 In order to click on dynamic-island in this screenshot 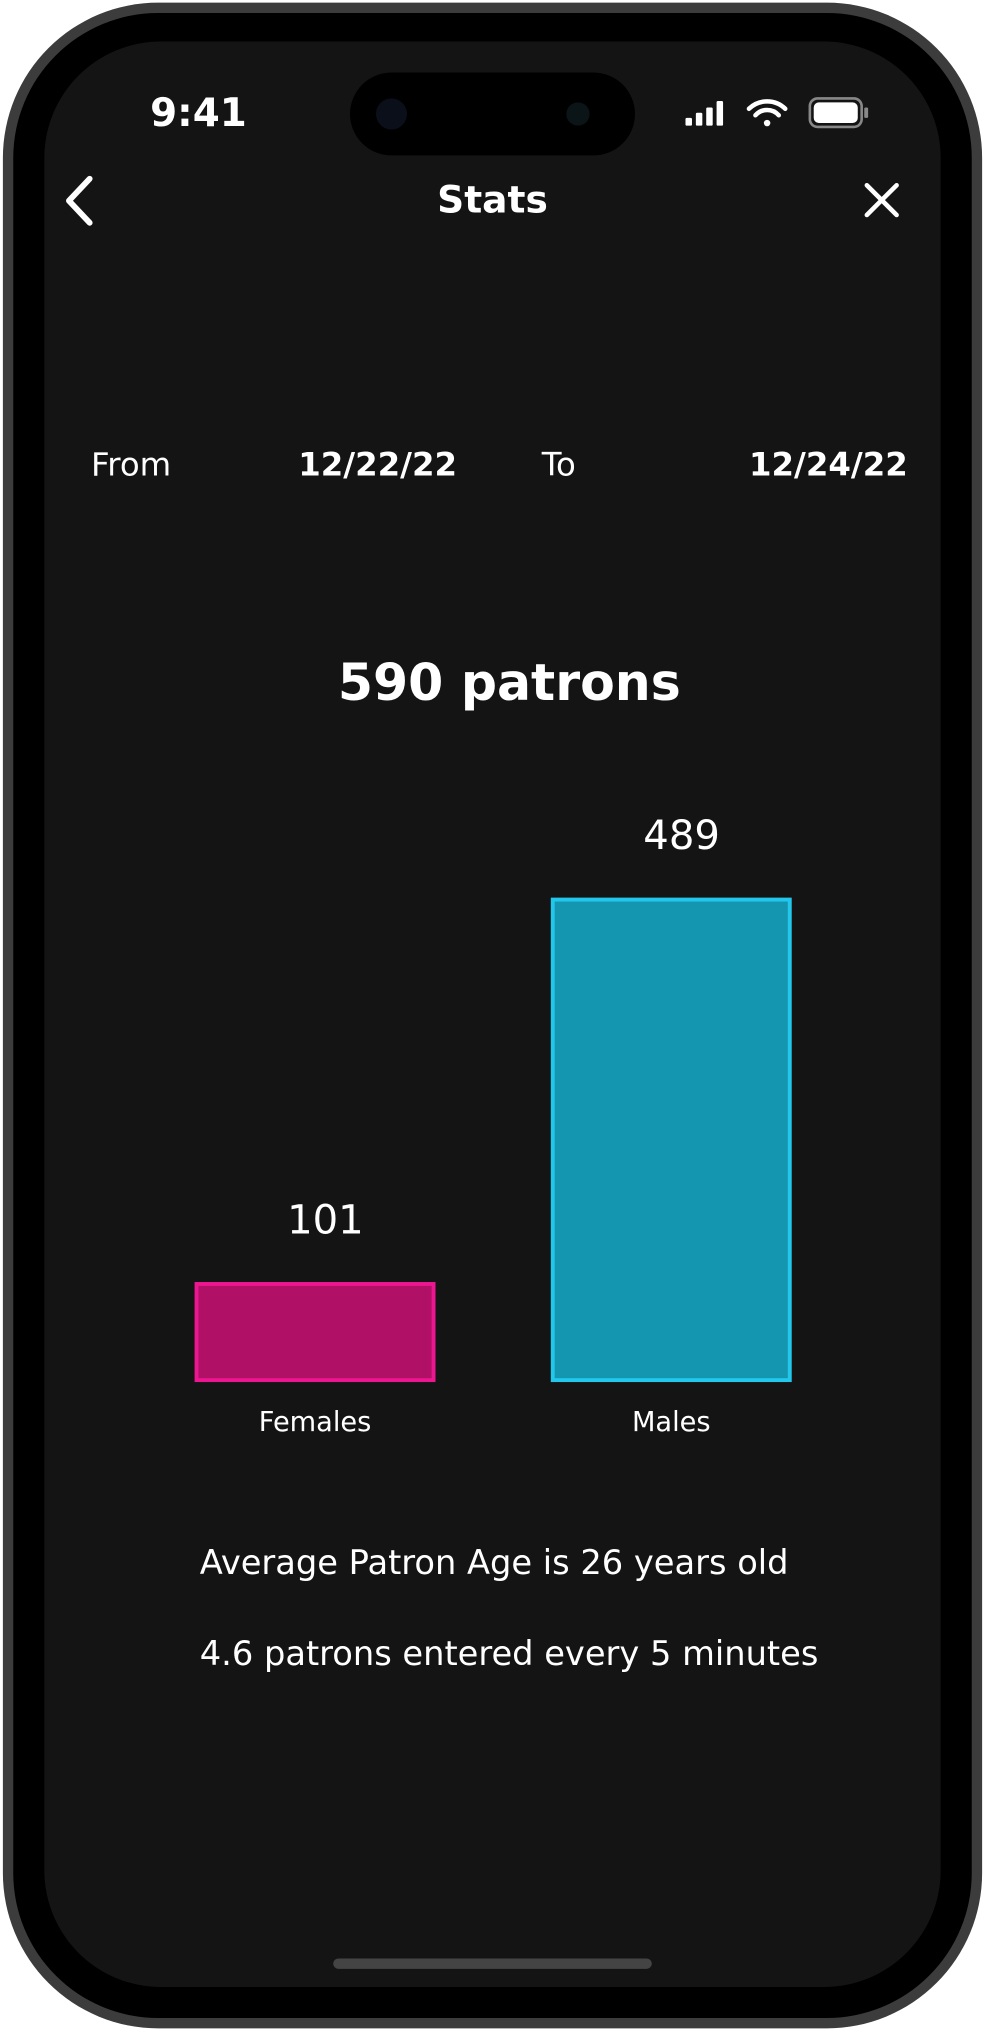, I will do `click(492, 114)`.